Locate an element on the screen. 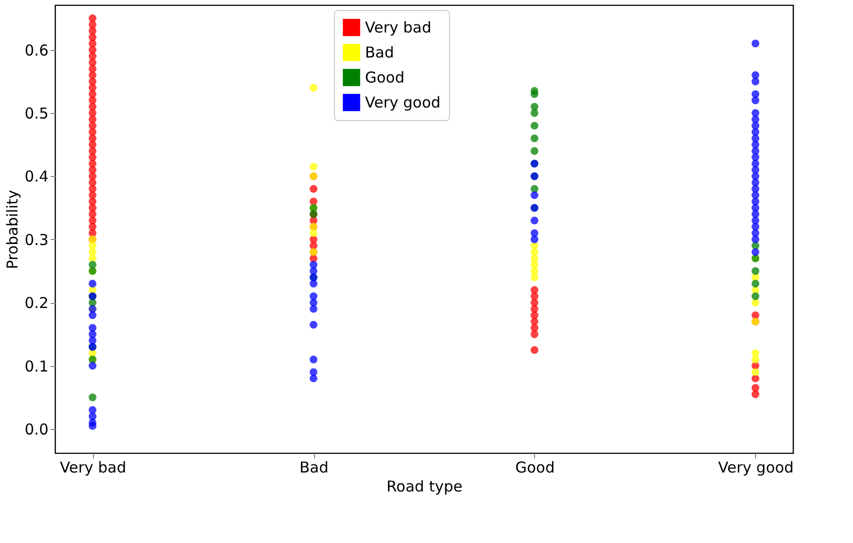  legend-label: Very good is located at coordinates (403, 103).